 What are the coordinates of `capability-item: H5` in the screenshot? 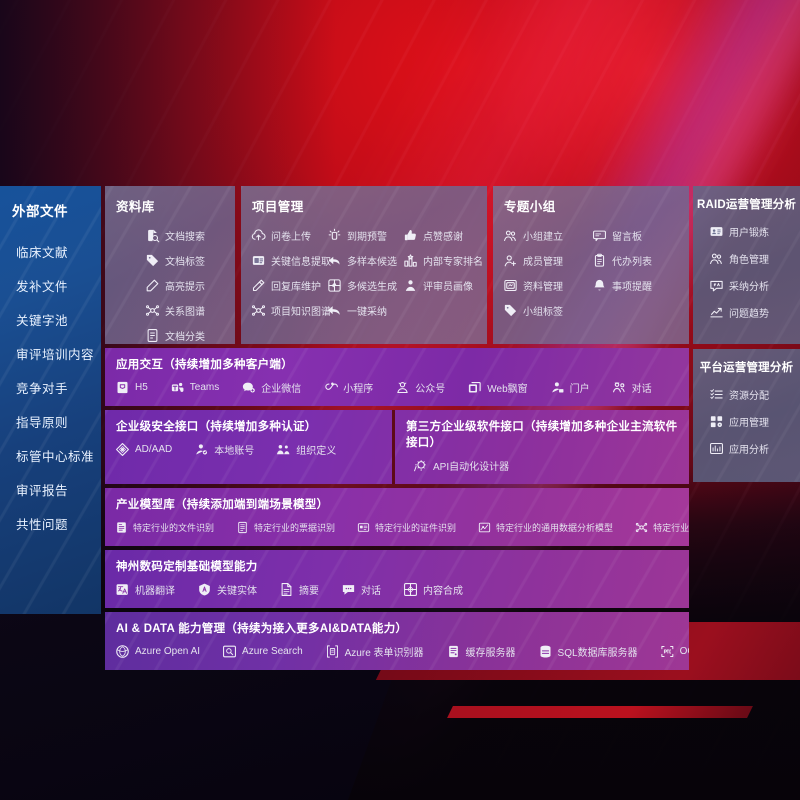 It's located at (131, 387).